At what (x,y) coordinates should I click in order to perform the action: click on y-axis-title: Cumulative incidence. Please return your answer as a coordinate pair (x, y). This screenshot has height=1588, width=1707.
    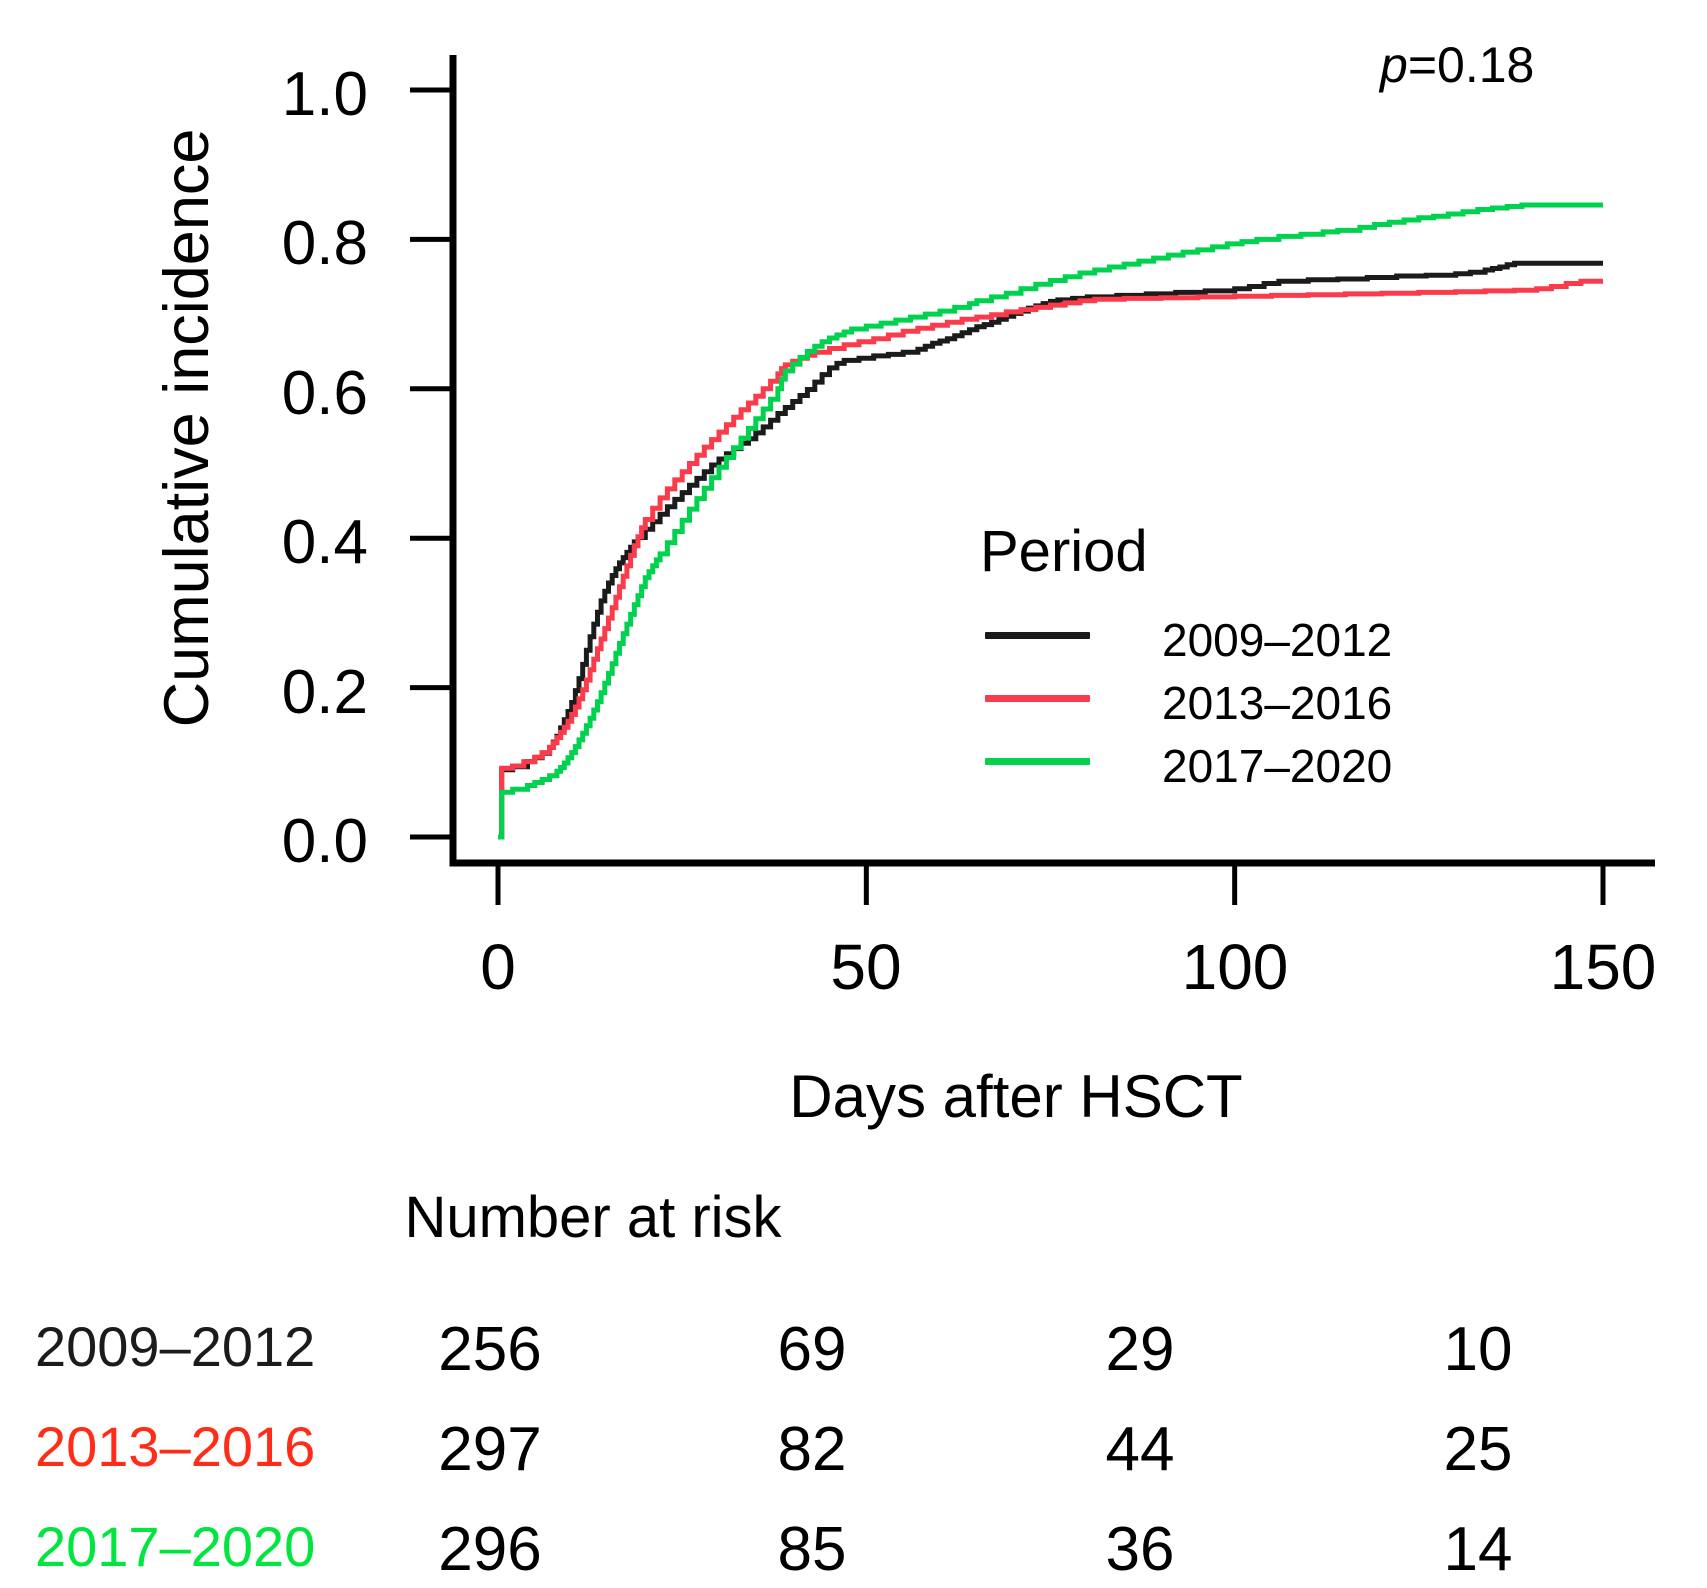
    Looking at the image, I should click on (187, 428).